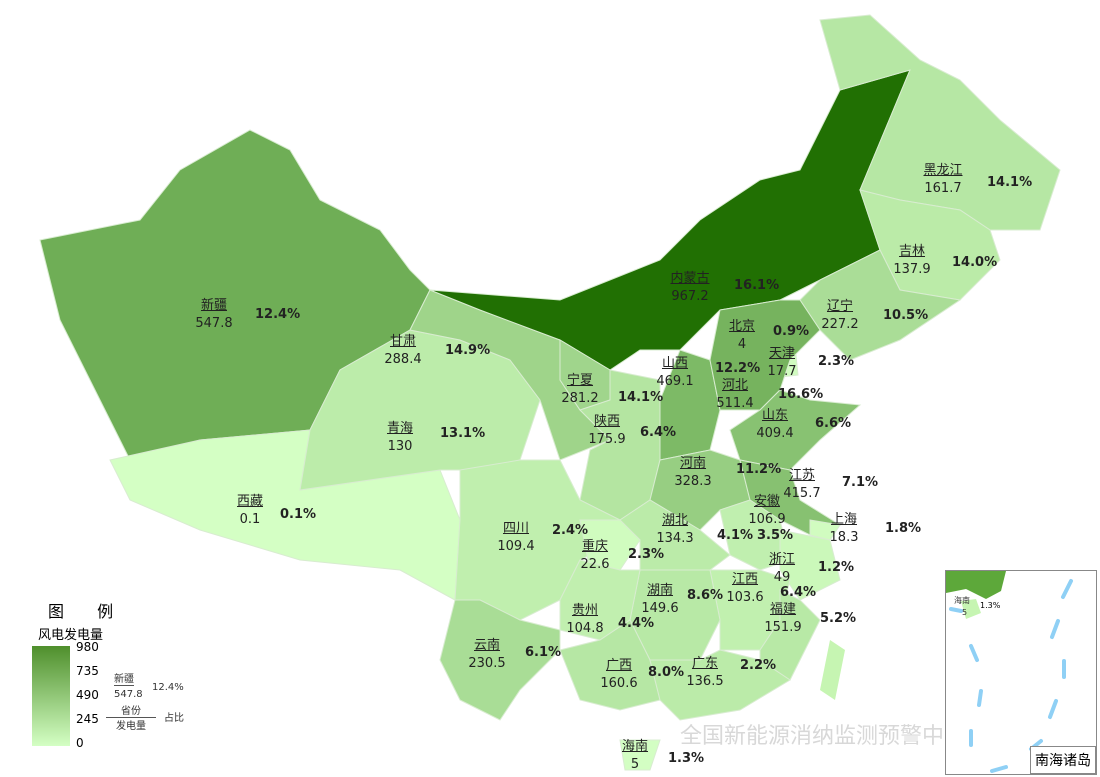  I want to click on province-value: 328.3, so click(693, 481).